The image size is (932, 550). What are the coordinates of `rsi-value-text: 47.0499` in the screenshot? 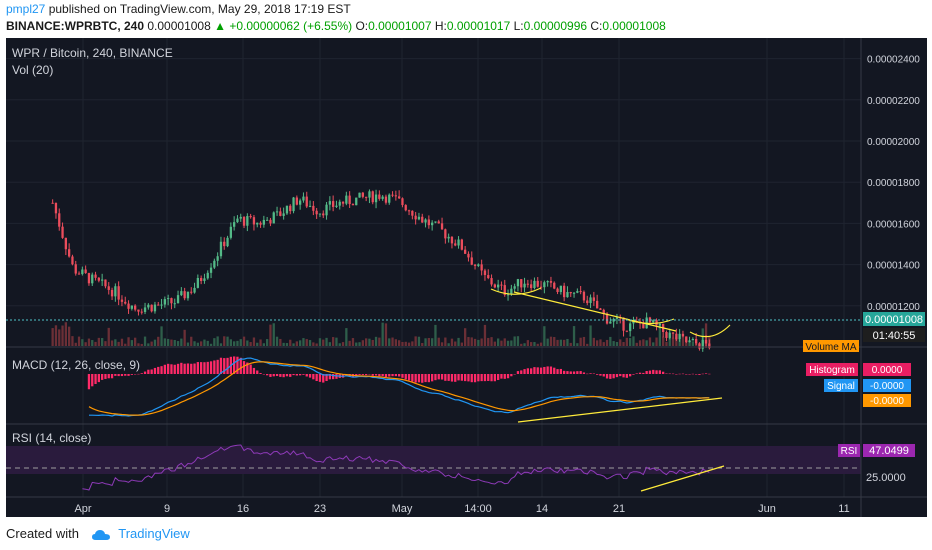 It's located at (889, 451).